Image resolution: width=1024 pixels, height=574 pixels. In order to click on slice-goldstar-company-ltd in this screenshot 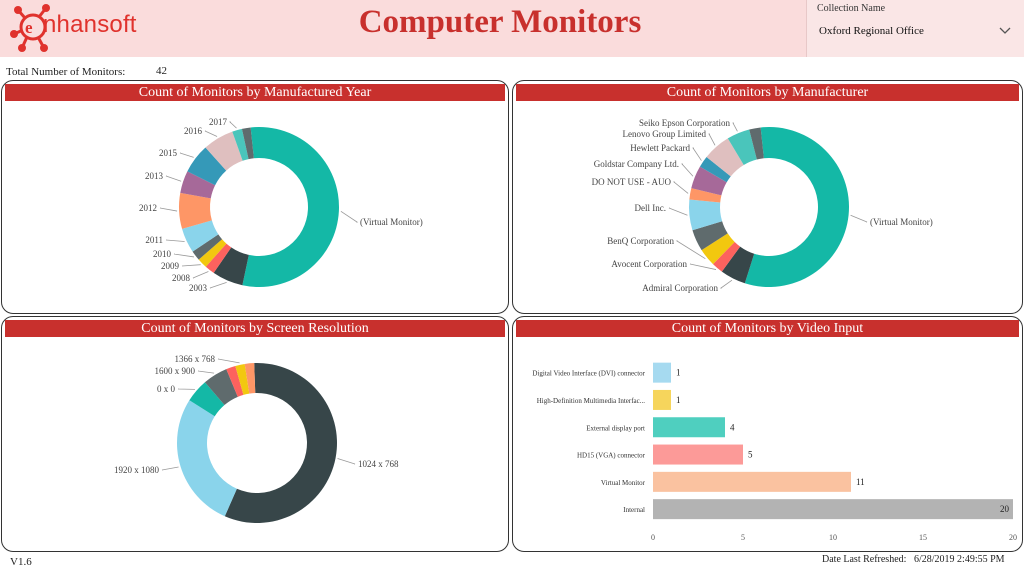, I will do `click(709, 181)`.